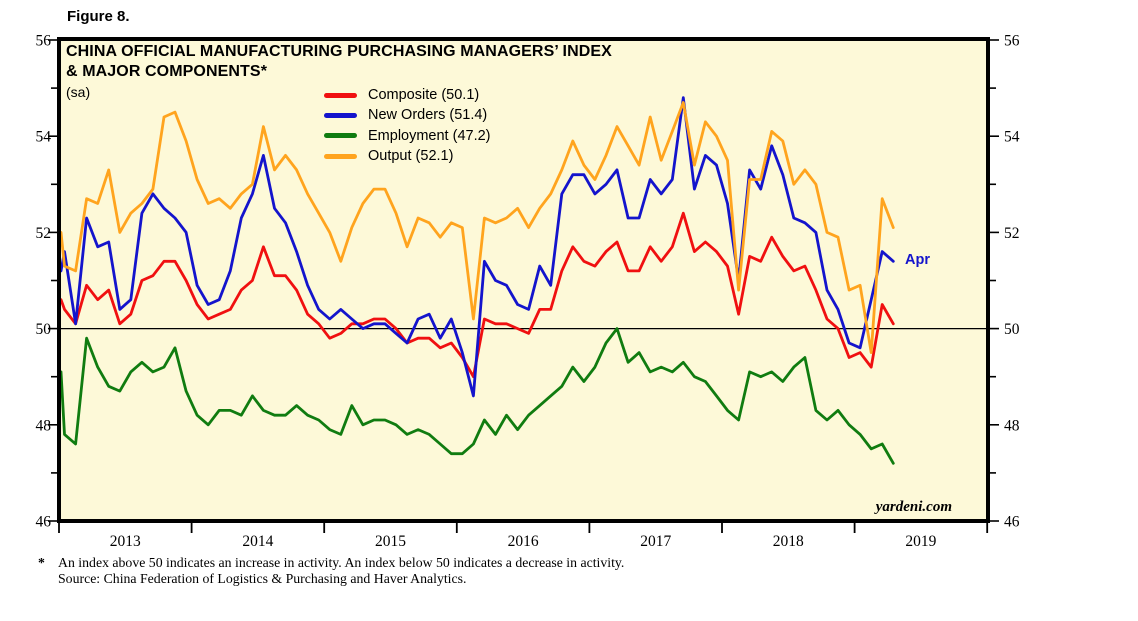  What do you see at coordinates (44, 41) in the screenshot?
I see `y-axis-label-left-56: 56` at bounding box center [44, 41].